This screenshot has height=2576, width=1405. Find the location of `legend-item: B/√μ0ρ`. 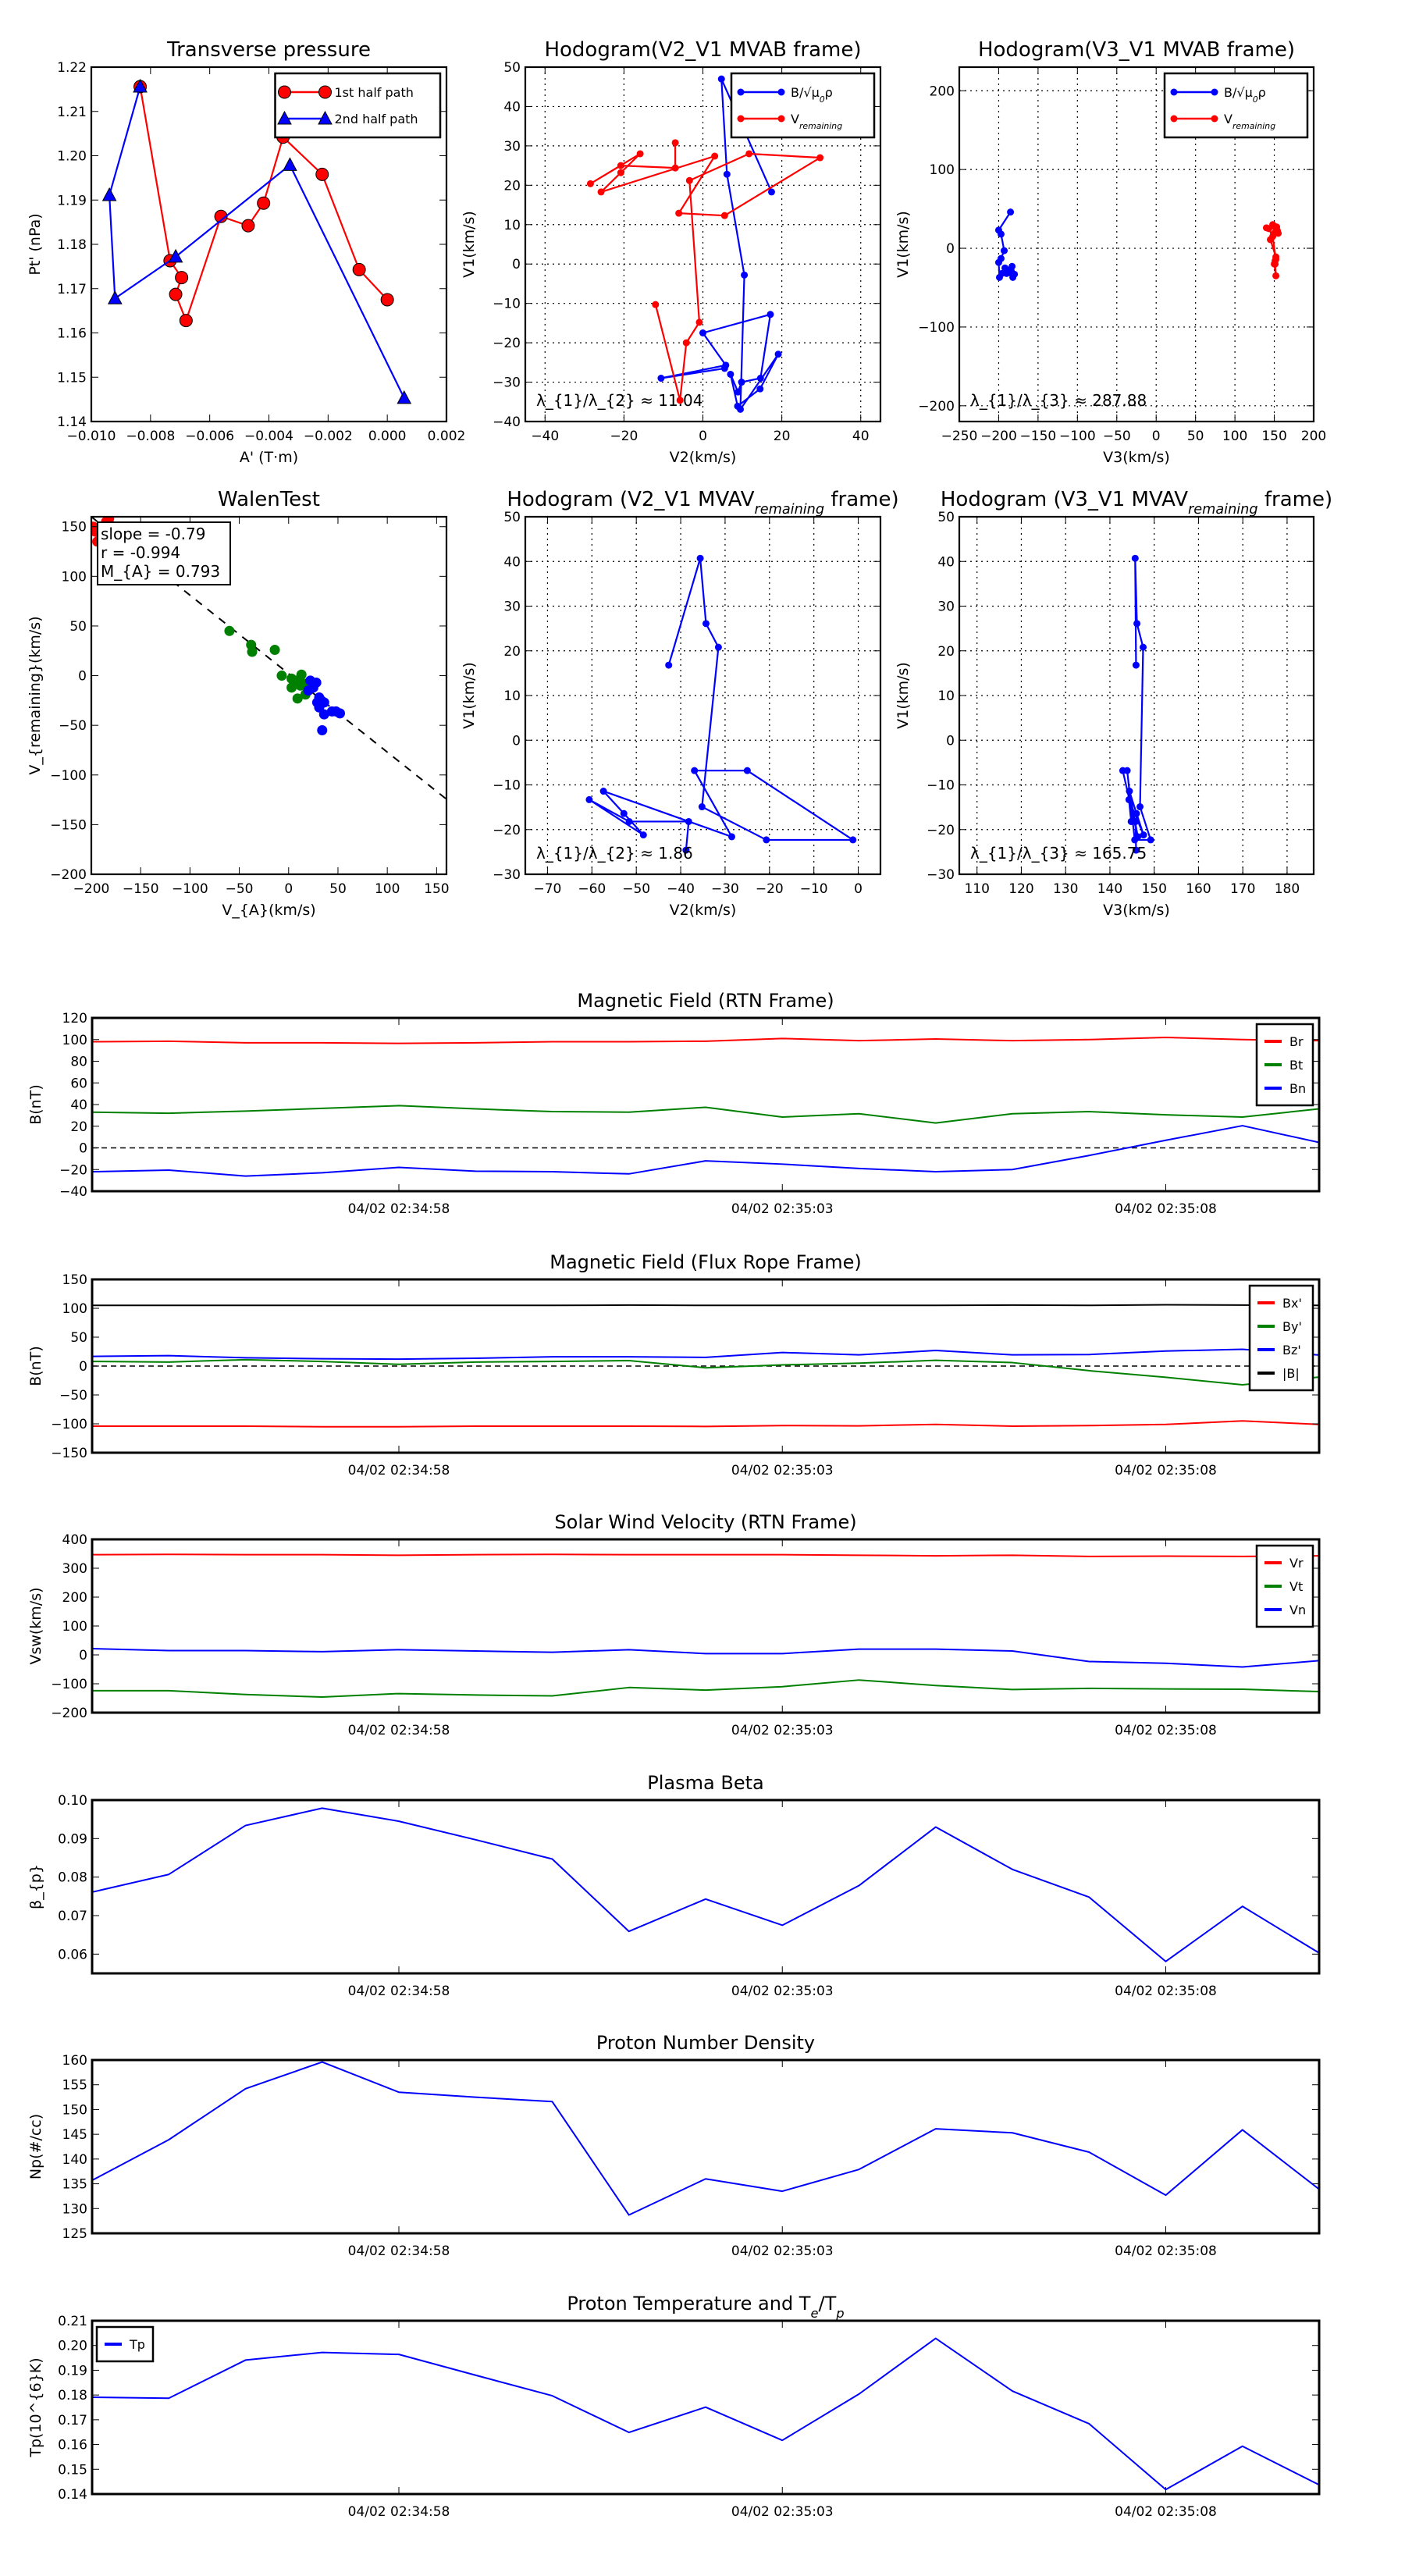

legend-item: B/√μ0ρ is located at coordinates (785, 95).